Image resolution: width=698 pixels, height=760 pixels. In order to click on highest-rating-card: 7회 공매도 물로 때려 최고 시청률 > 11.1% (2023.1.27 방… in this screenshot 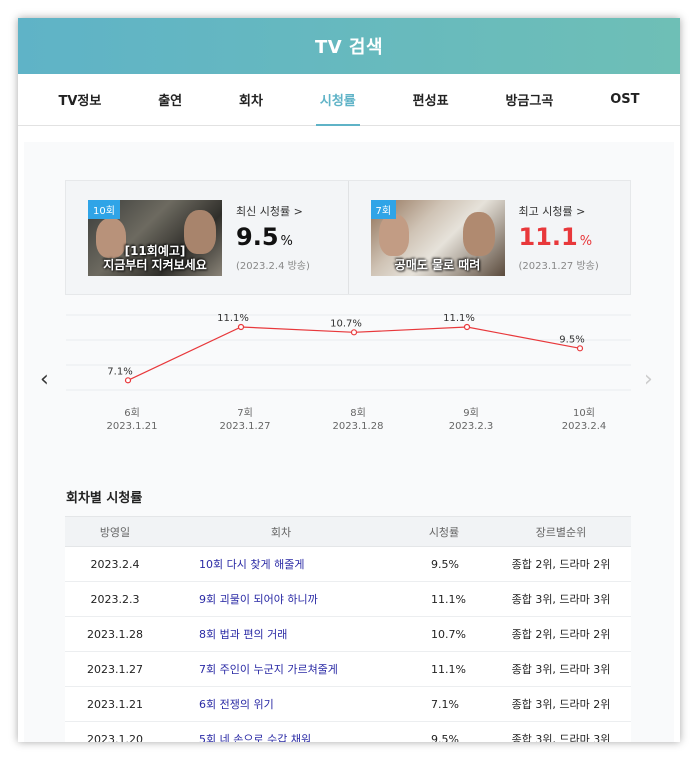, I will do `click(489, 237)`.